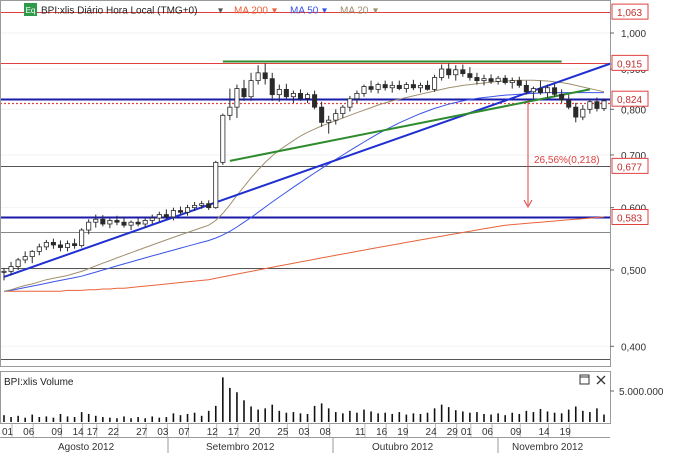 The width and height of the screenshot is (694, 458). Describe the element at coordinates (516, 432) in the screenshot. I see `date-axis-day-label: 09` at that location.